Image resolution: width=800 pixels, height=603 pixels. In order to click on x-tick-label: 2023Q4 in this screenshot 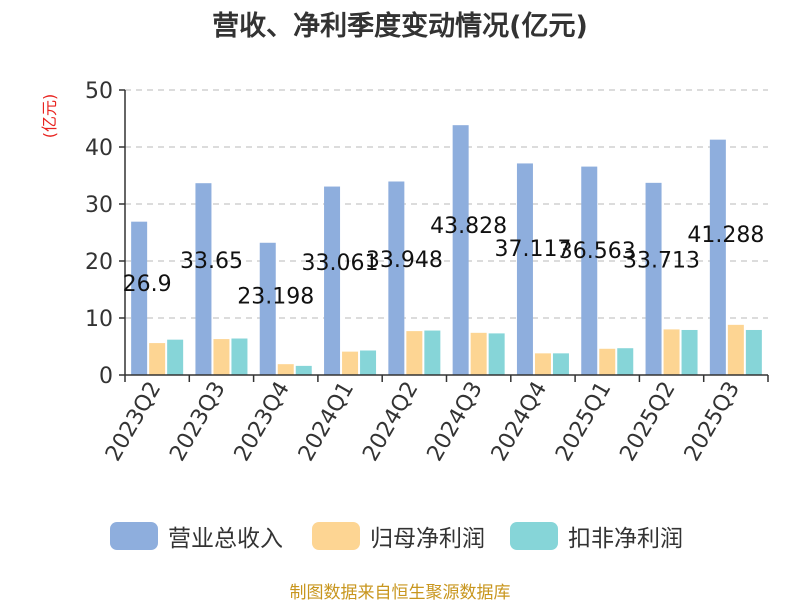, I will do `click(262, 422)`.